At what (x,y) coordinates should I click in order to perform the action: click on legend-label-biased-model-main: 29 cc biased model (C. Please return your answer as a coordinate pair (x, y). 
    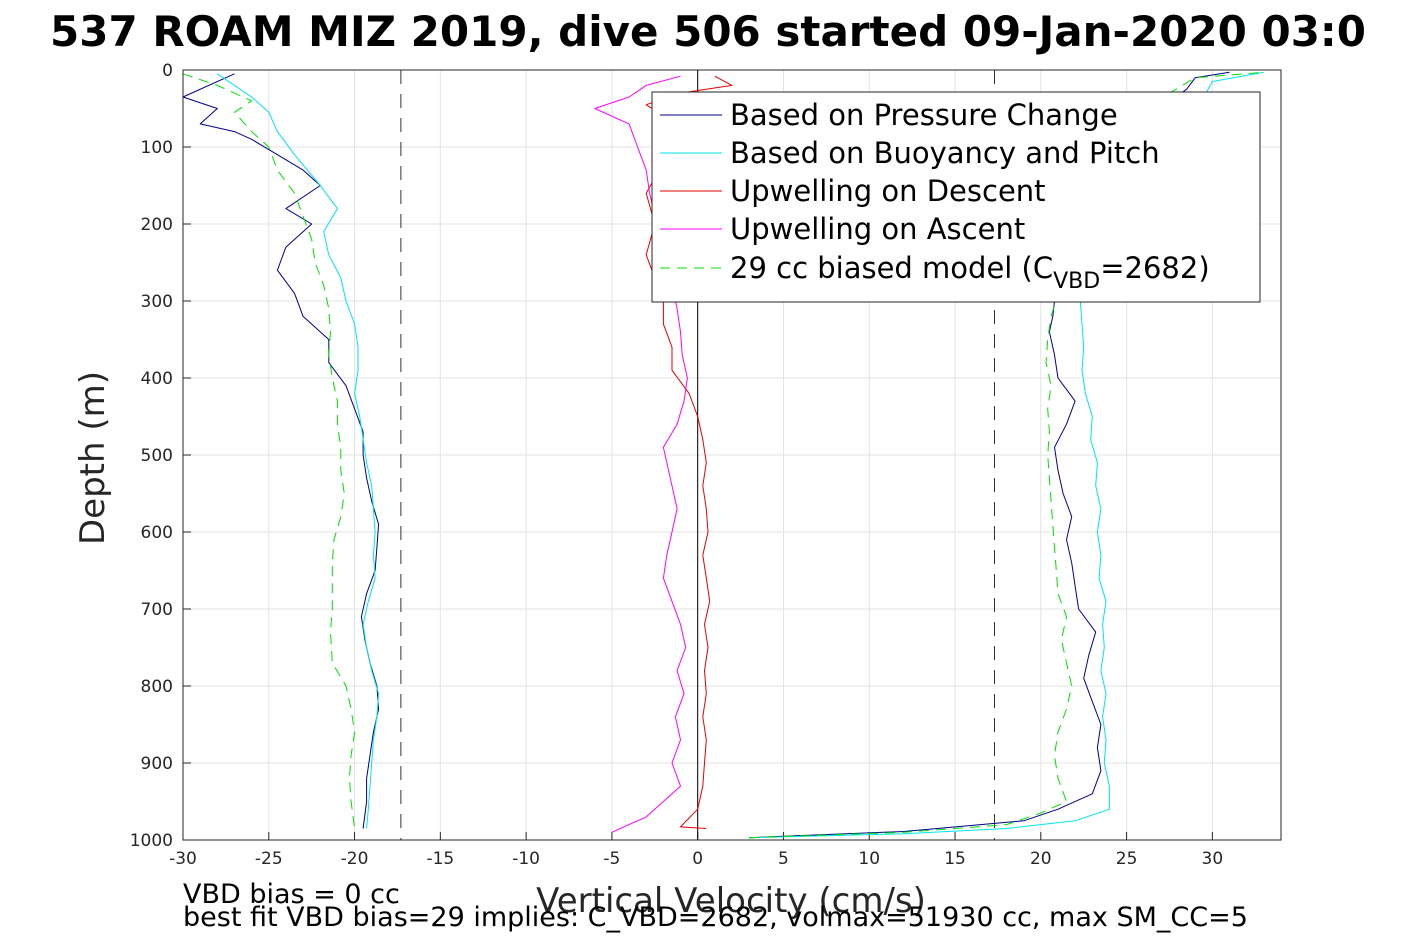
    Looking at the image, I should click on (891, 268).